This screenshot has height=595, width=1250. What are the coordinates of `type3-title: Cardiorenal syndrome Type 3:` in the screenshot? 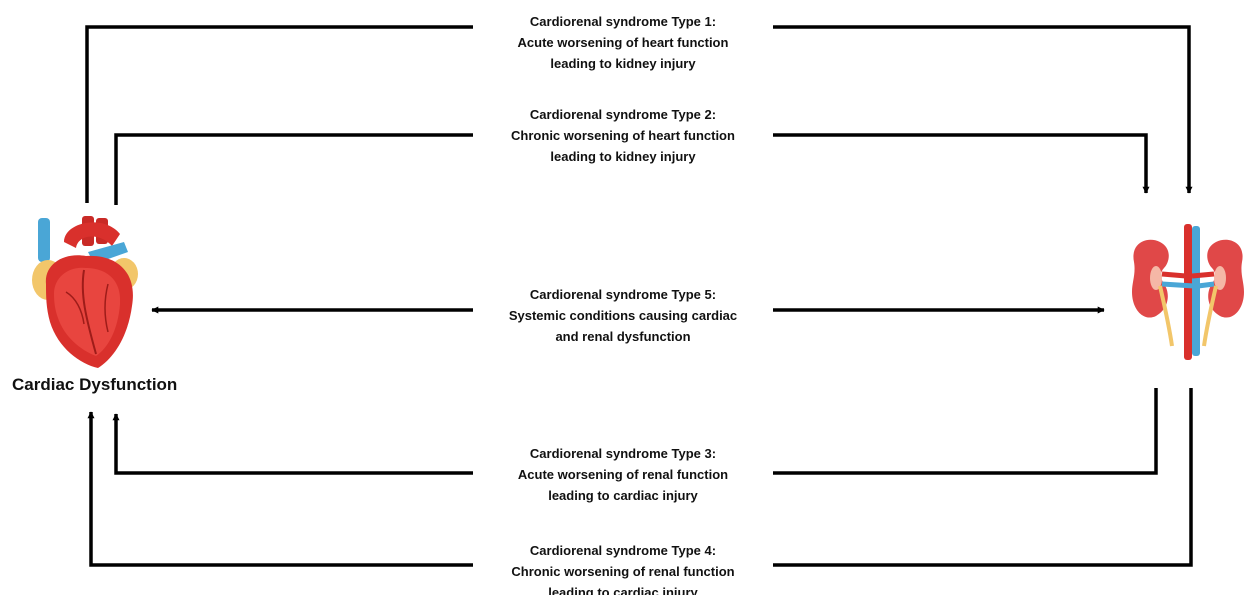 It's located at (623, 453).